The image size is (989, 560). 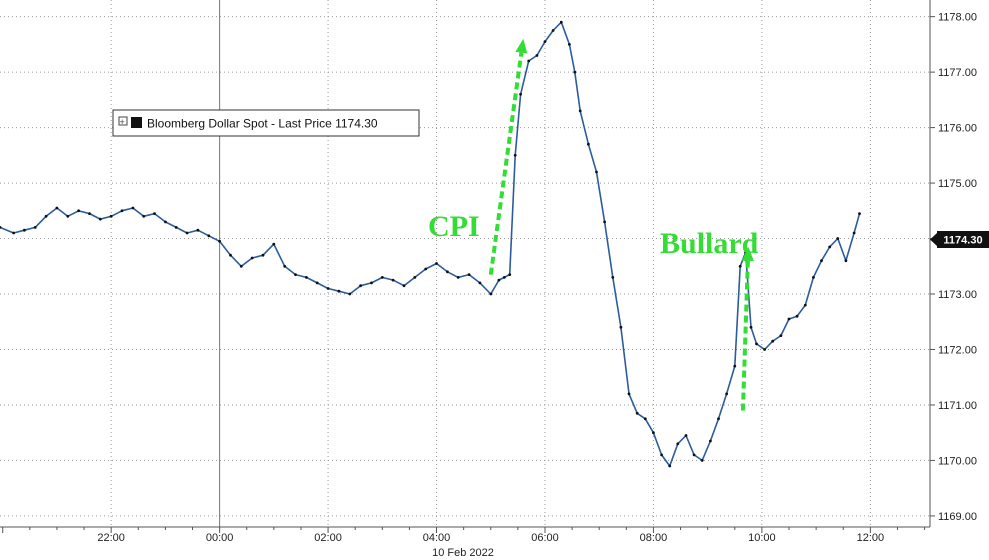 What do you see at coordinates (957, 73) in the screenshot?
I see `y-tick-label-8: 1177.00` at bounding box center [957, 73].